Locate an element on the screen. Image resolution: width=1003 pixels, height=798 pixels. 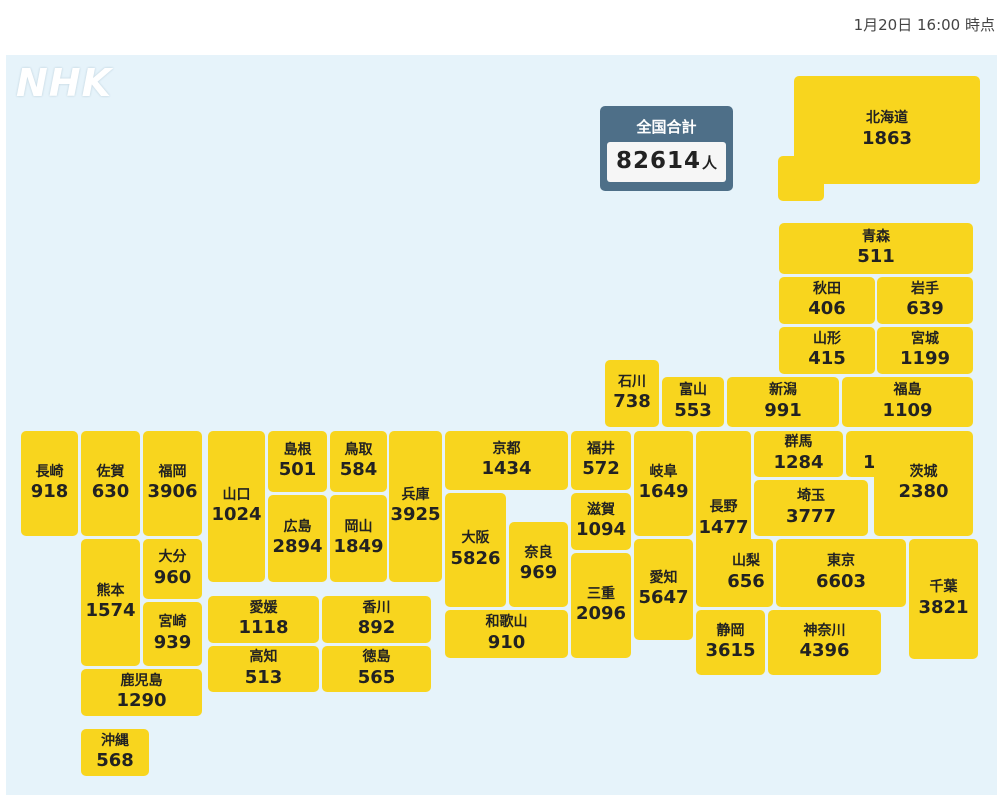
pref-okinawa-count: 568 is located at coordinates (115, 760).